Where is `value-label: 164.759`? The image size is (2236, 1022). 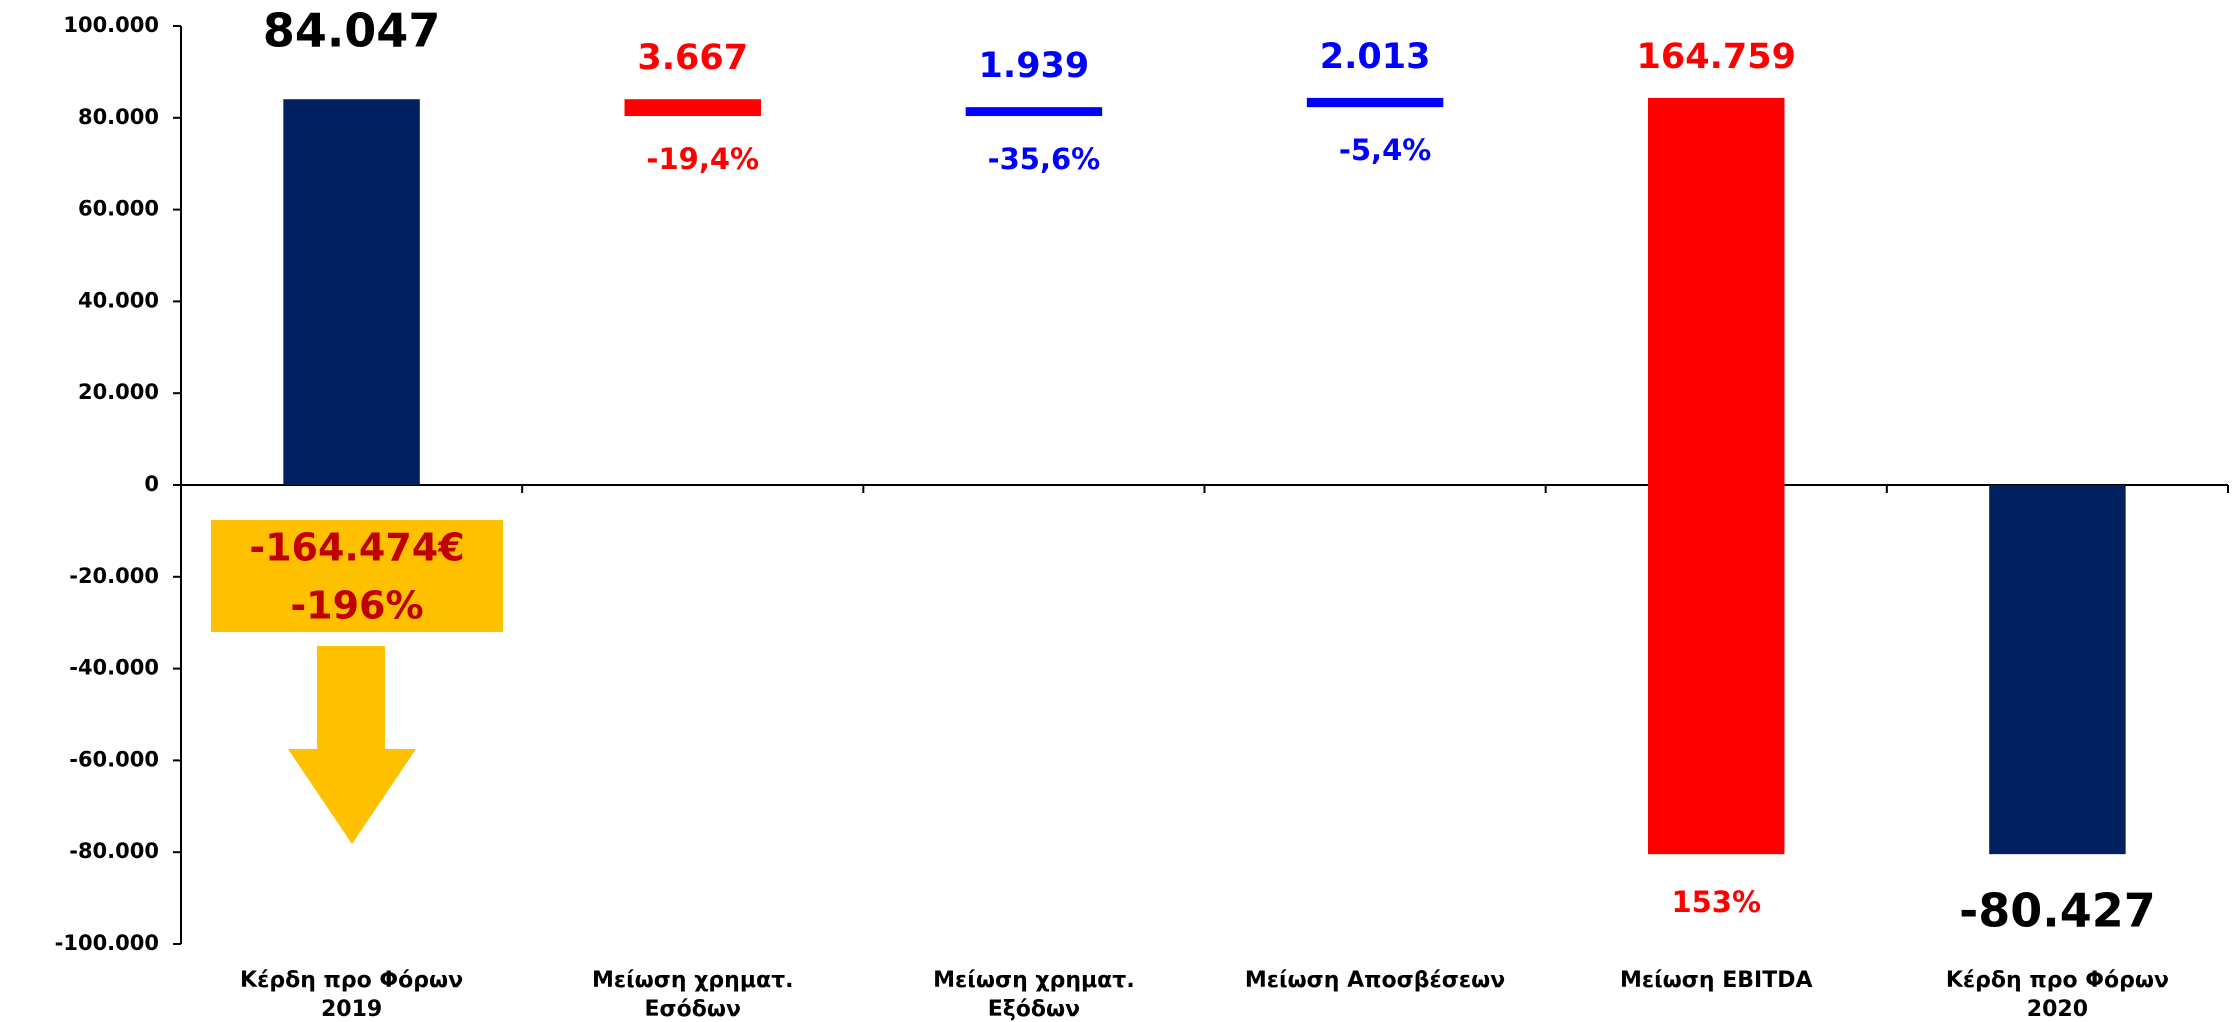
value-label: 164.759 is located at coordinates (1716, 57).